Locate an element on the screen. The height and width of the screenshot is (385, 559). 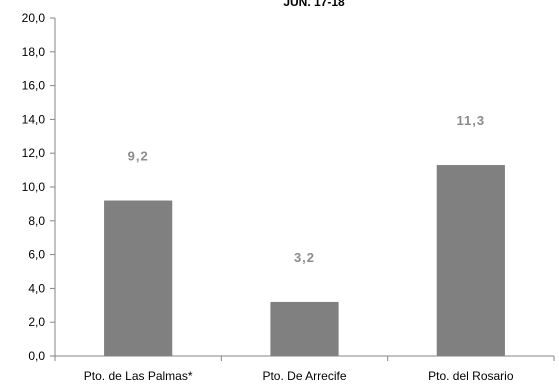
y-tick-label: 18,0 is located at coordinates (34, 52).